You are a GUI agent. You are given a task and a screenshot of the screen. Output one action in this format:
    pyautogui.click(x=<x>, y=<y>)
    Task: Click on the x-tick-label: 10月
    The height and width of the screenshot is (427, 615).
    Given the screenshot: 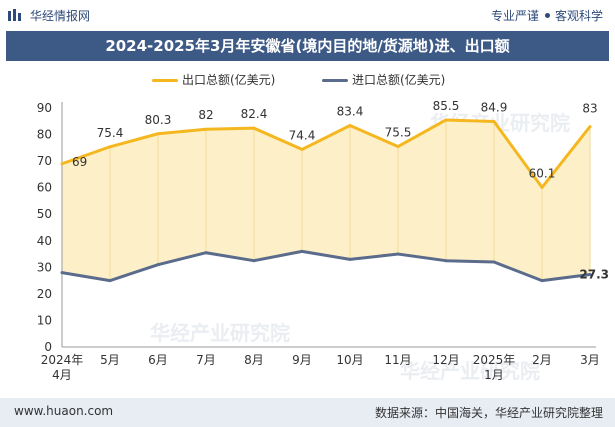 What is the action you would take?
    pyautogui.click(x=349, y=360)
    